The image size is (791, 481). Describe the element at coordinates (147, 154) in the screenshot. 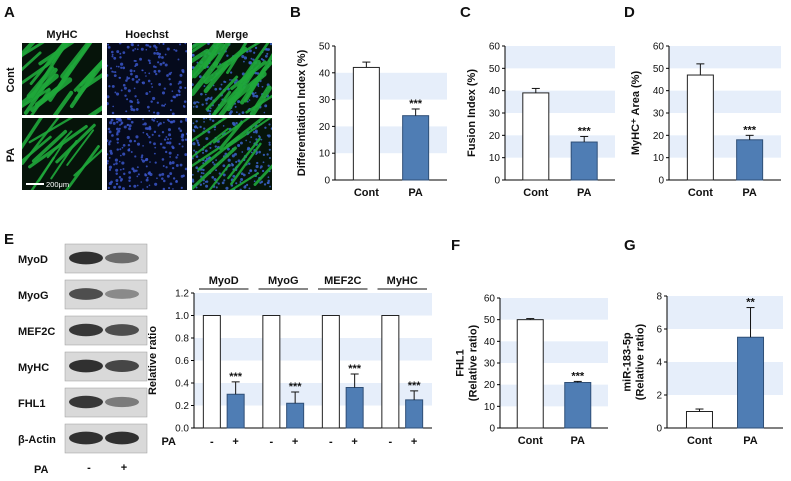

I see `micrograph-pa-hoechst` at that location.